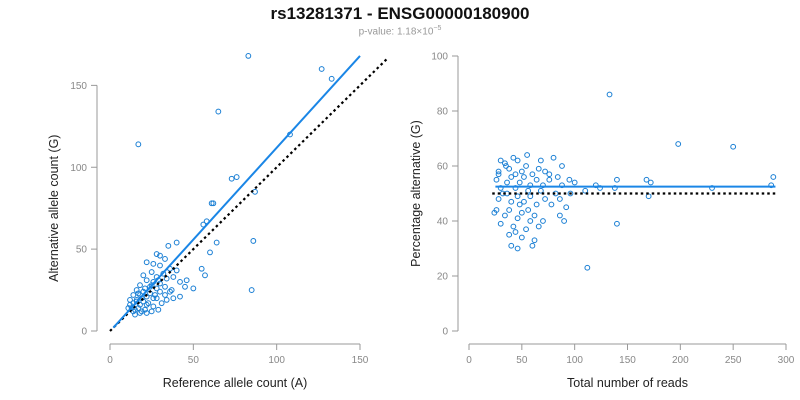  What do you see at coordinates (82, 250) in the screenshot?
I see `y-tick-label: 50` at bounding box center [82, 250].